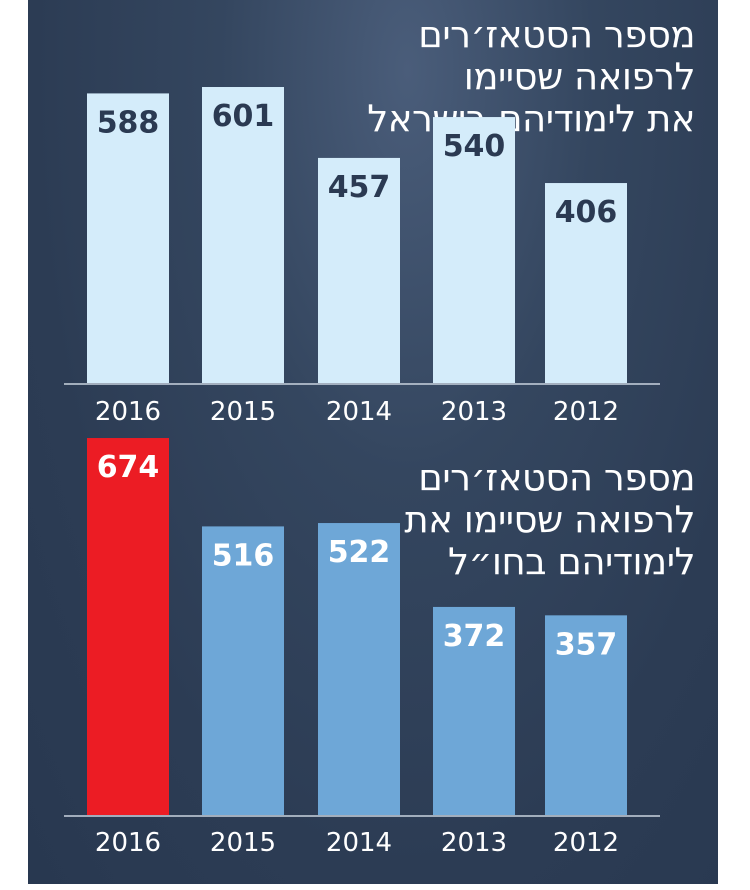 This screenshot has height=890, width=750. I want to click on chart-2-title-line: לימודיהם בחו״ל, so click(571, 561).